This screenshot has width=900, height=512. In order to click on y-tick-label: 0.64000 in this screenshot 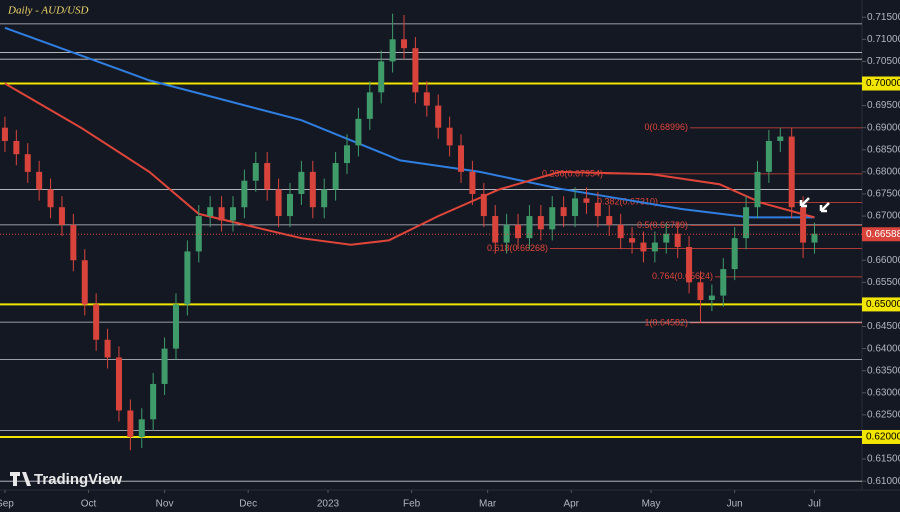, I will do `click(883, 348)`.